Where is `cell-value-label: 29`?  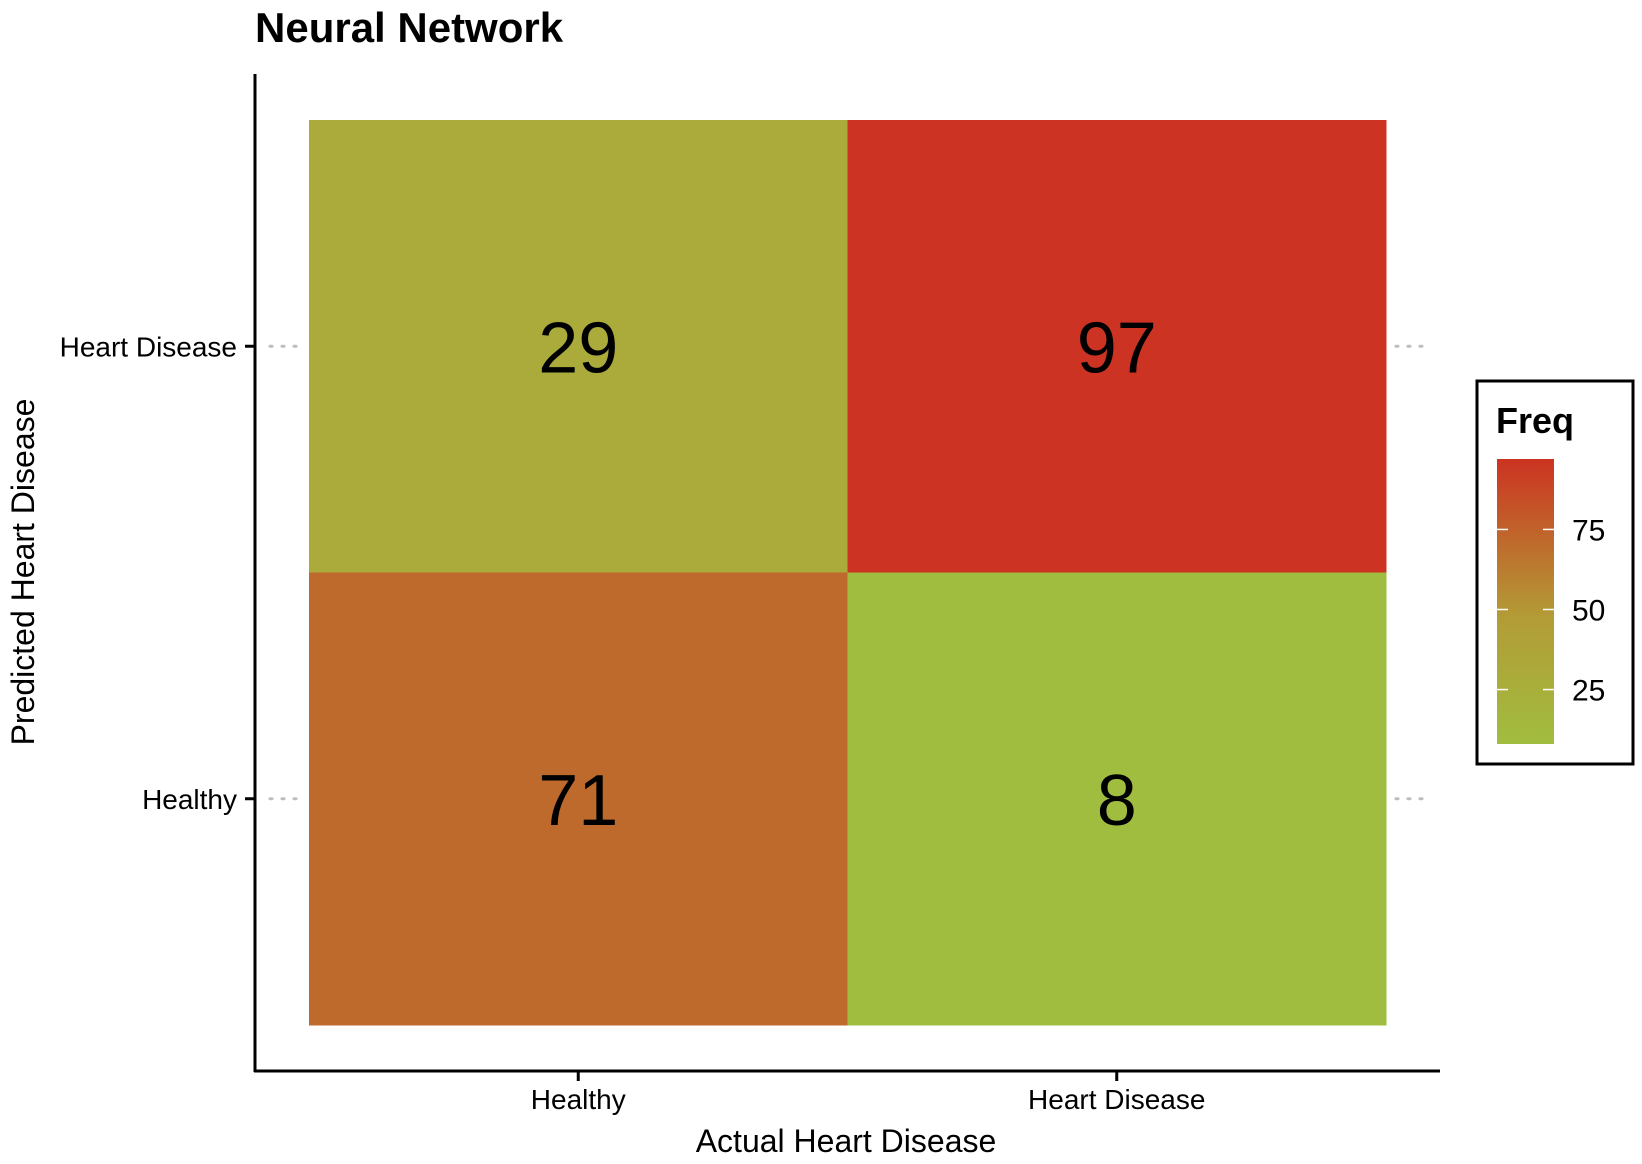 cell-value-label: 29 is located at coordinates (578, 348).